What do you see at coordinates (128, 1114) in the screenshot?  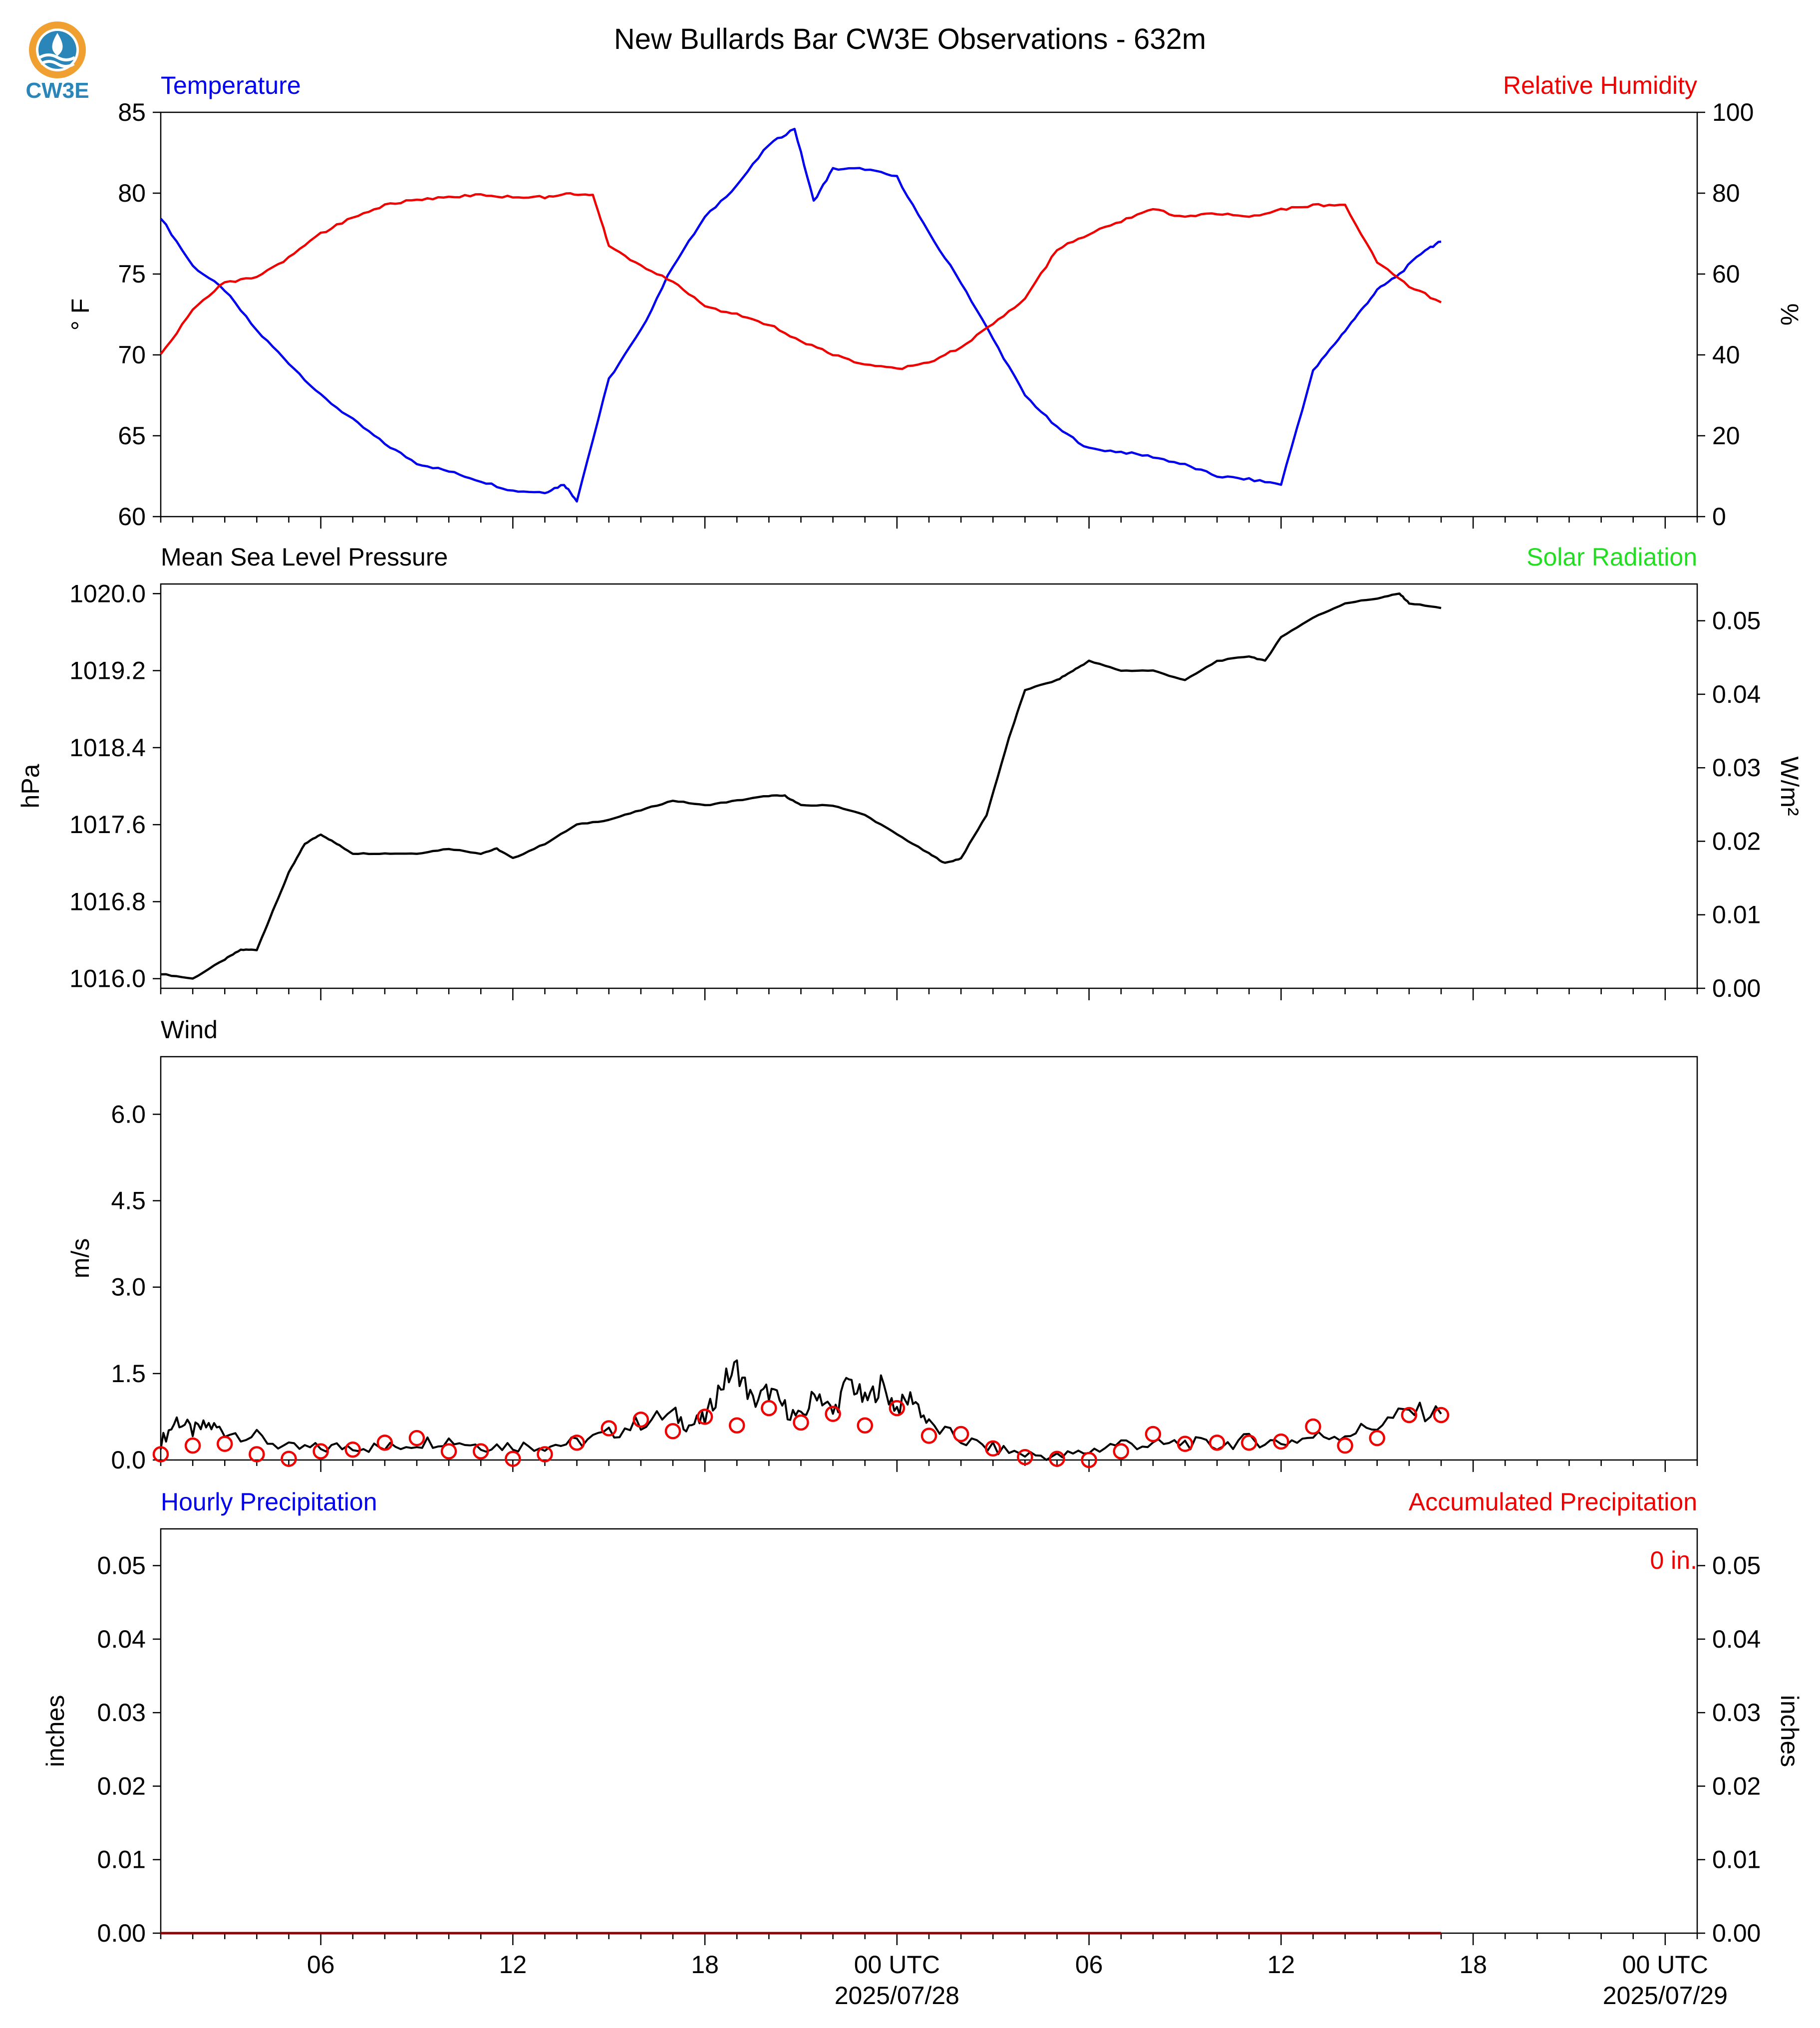 I see `y-tick-label: 6.0` at bounding box center [128, 1114].